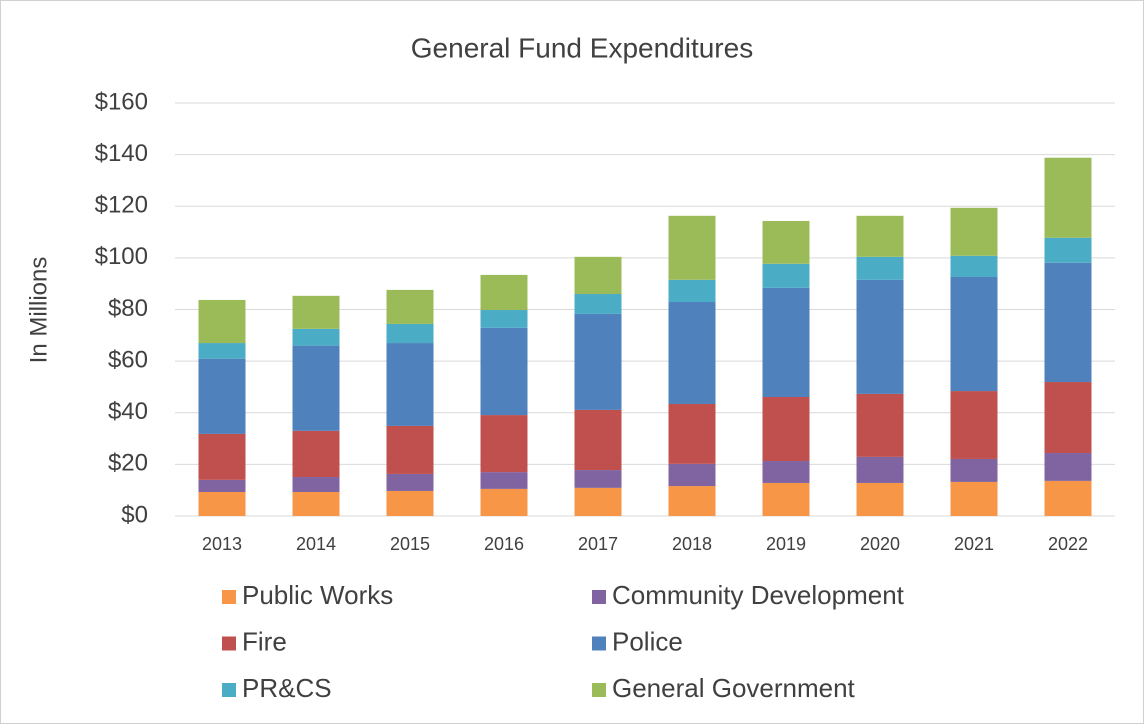  I want to click on y-tick-label: $100, so click(121, 256).